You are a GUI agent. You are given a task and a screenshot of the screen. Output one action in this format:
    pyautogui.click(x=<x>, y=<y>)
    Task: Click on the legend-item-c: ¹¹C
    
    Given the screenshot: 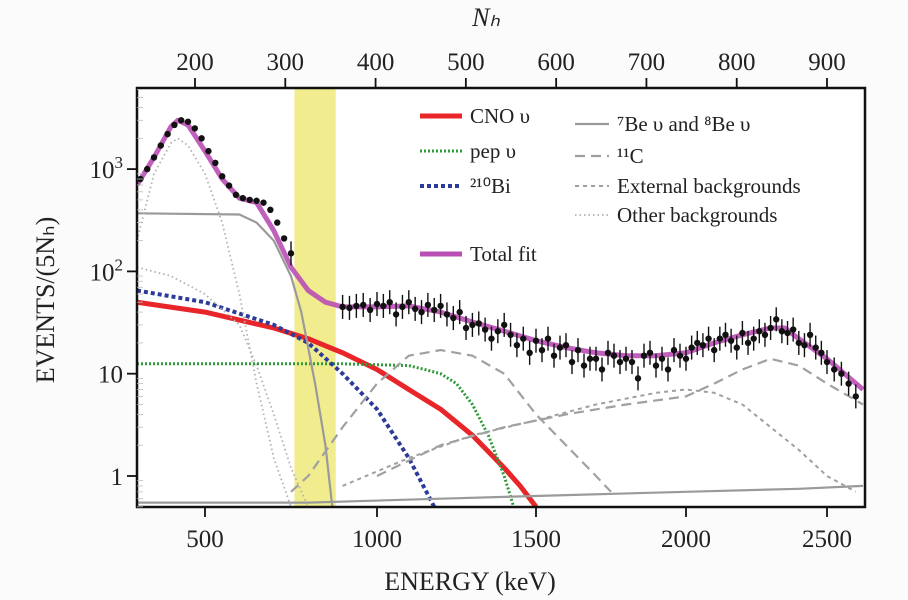 What is the action you would take?
    pyautogui.click(x=609, y=156)
    